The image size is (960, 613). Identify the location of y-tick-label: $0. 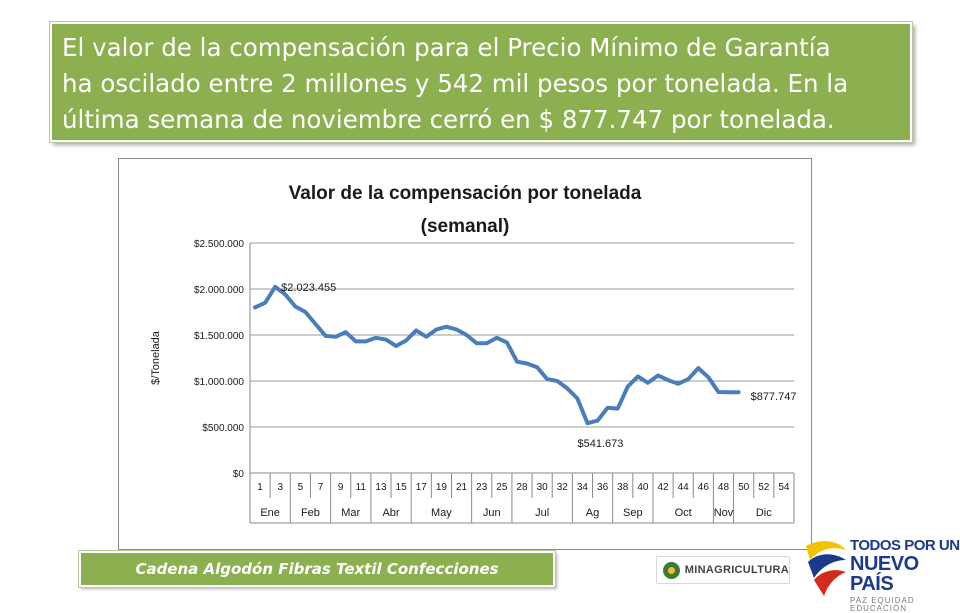
(239, 474).